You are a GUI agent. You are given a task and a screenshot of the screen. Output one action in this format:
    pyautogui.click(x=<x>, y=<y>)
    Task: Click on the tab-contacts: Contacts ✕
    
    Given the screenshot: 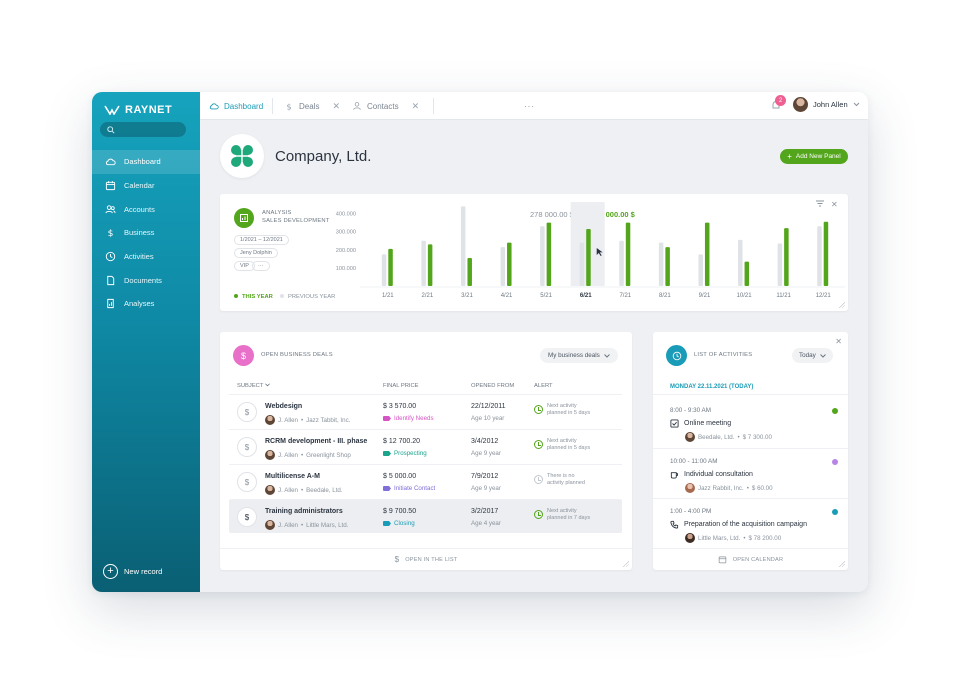 What is the action you would take?
    pyautogui.click(x=385, y=106)
    